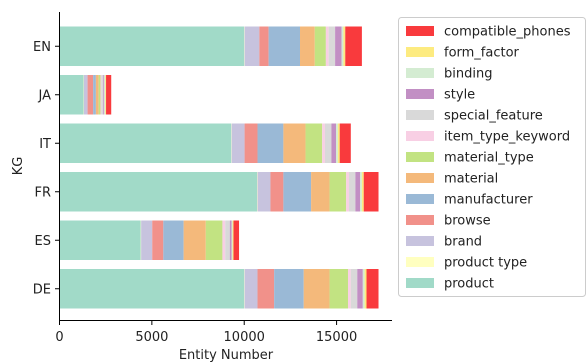 This screenshot has width=587, height=363. I want to click on bar-fr-special-feature, so click(352, 192).